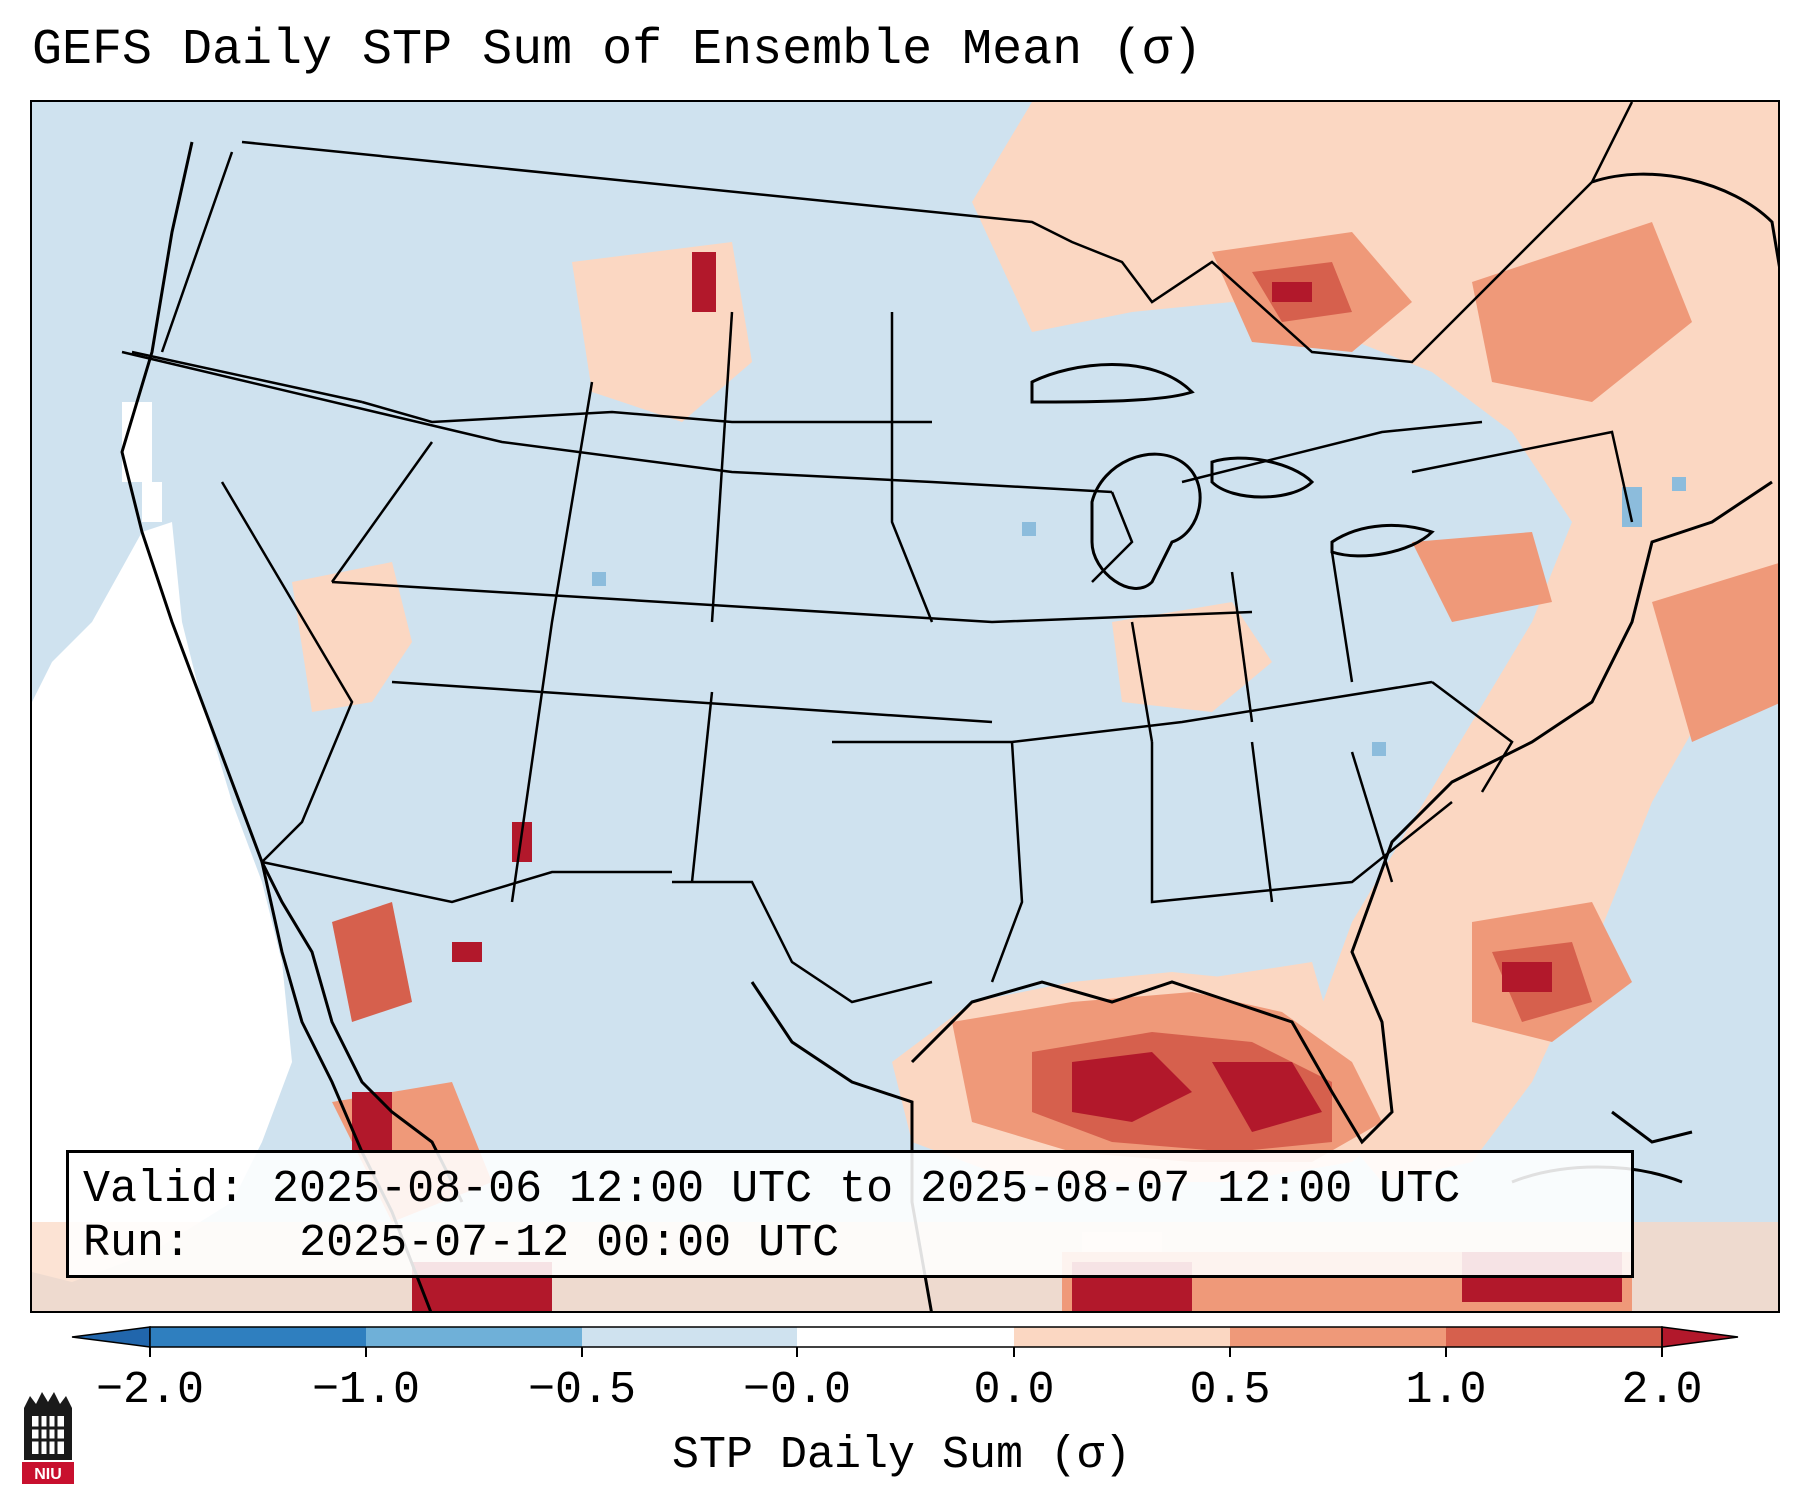 Image resolution: width=1803 pixels, height=1506 pixels. I want to click on run-label: Run:, so click(137, 1243).